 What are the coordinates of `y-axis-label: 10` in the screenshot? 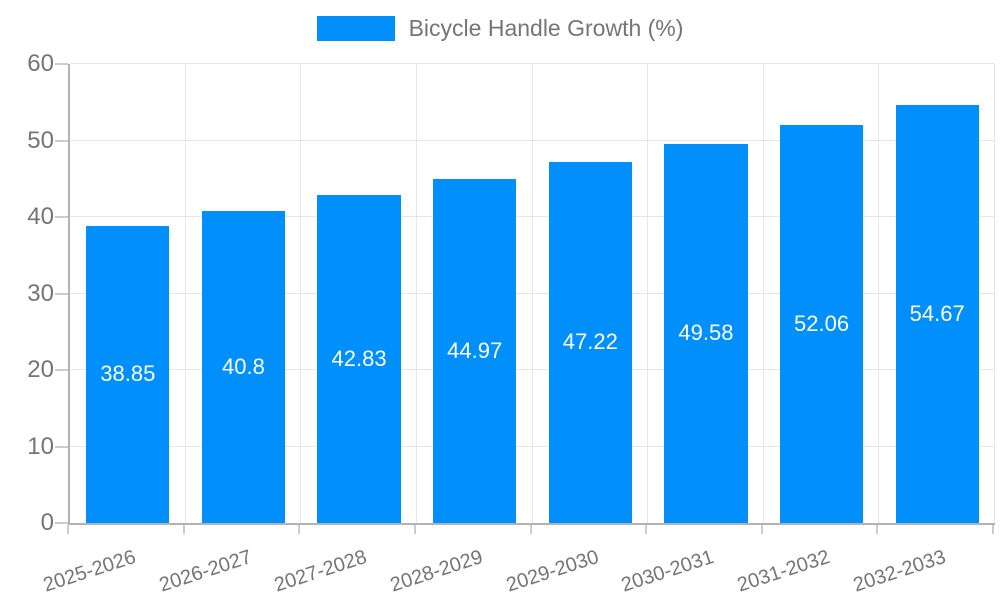 It's located at (40, 446).